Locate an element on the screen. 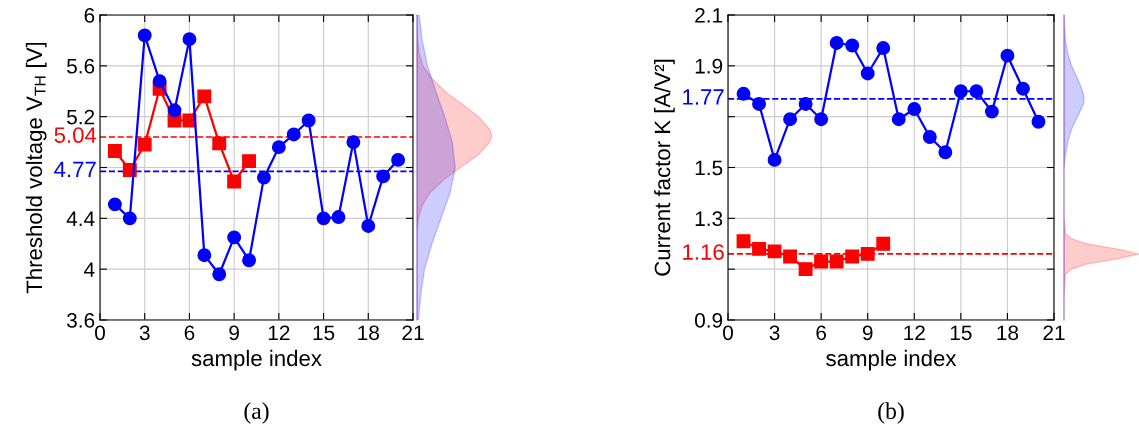 The width and height of the screenshot is (1139, 438). ref-line-label: 4.77 is located at coordinates (75, 169).